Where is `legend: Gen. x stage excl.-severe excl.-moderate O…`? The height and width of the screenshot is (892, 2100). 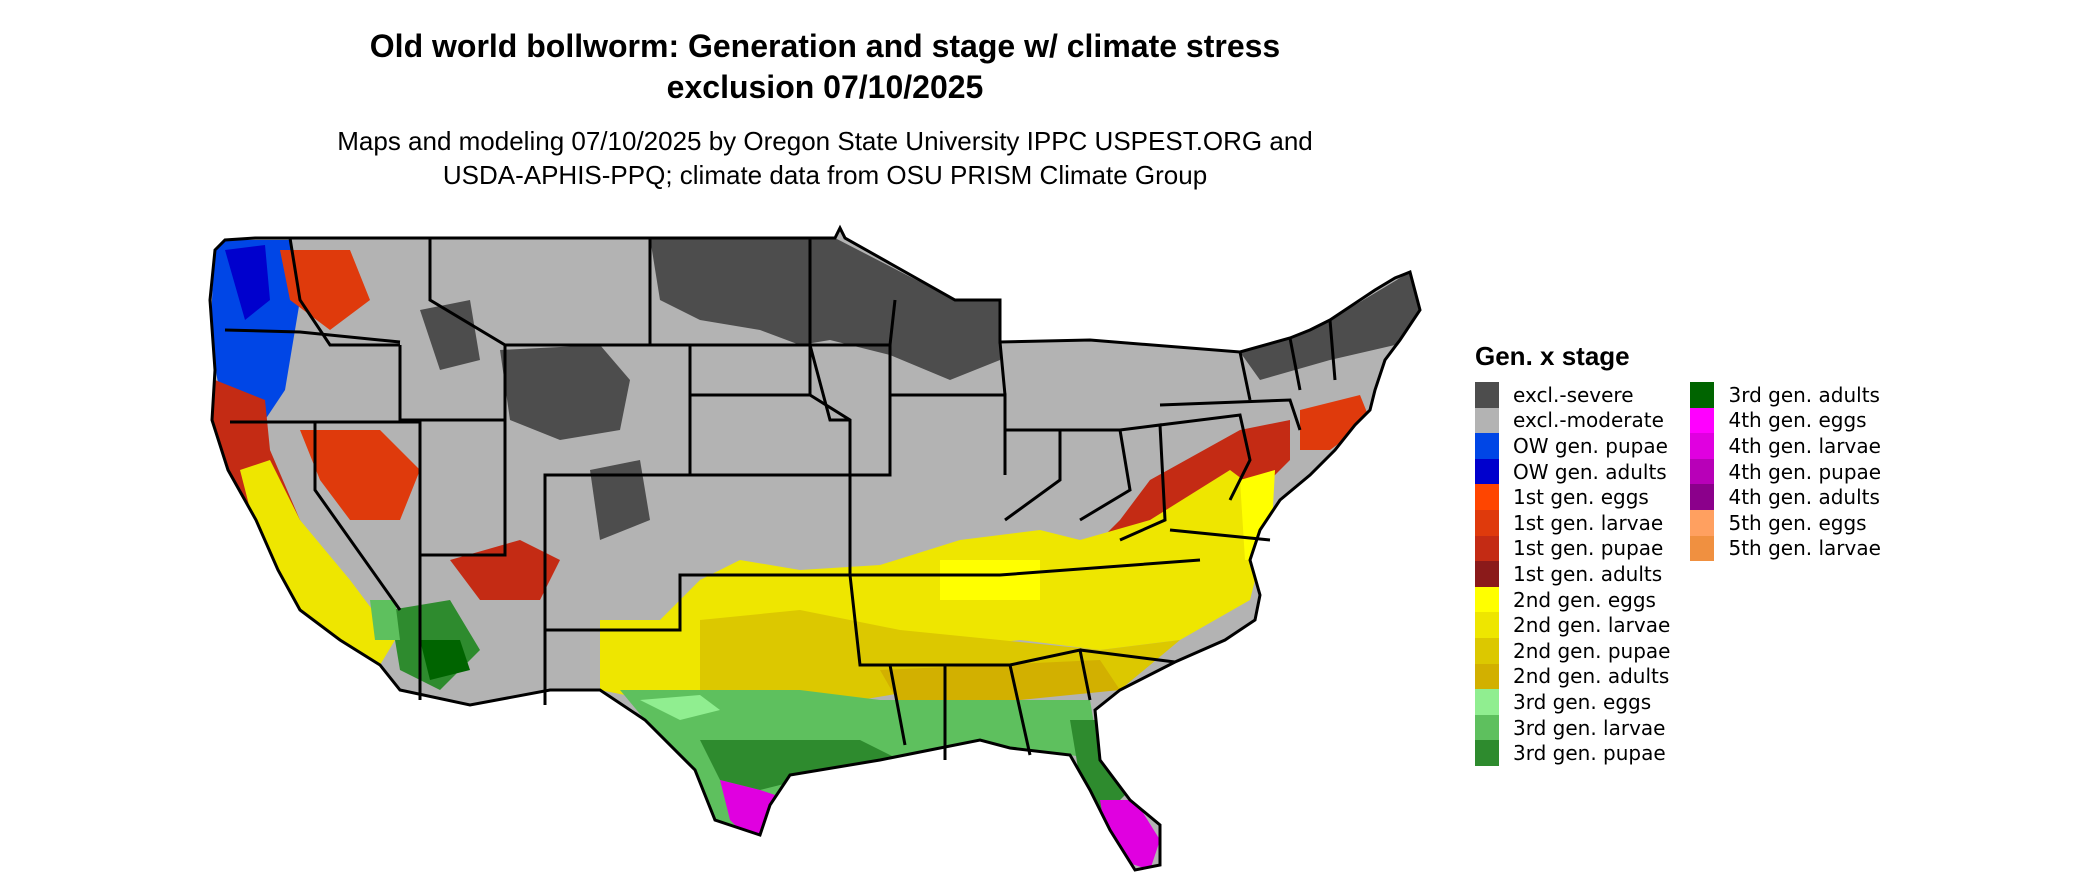 legend: Gen. x stage excl.-severe excl.-moderate O… is located at coordinates (1678, 553).